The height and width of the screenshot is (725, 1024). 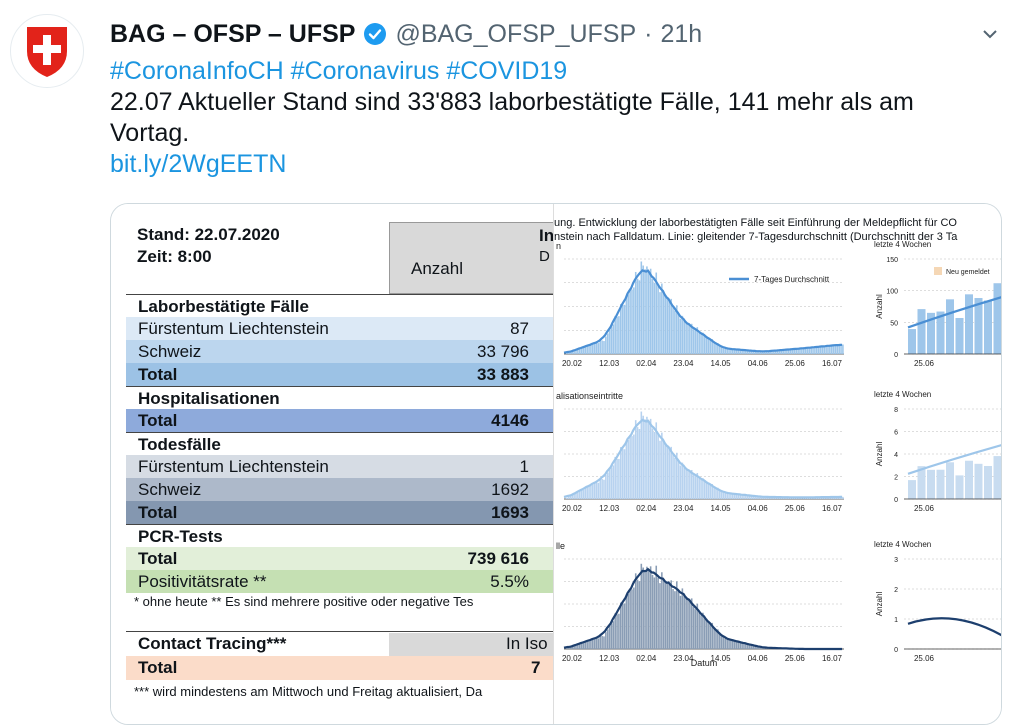 I want to click on contact-total-row: Total 7, so click(x=340, y=668).